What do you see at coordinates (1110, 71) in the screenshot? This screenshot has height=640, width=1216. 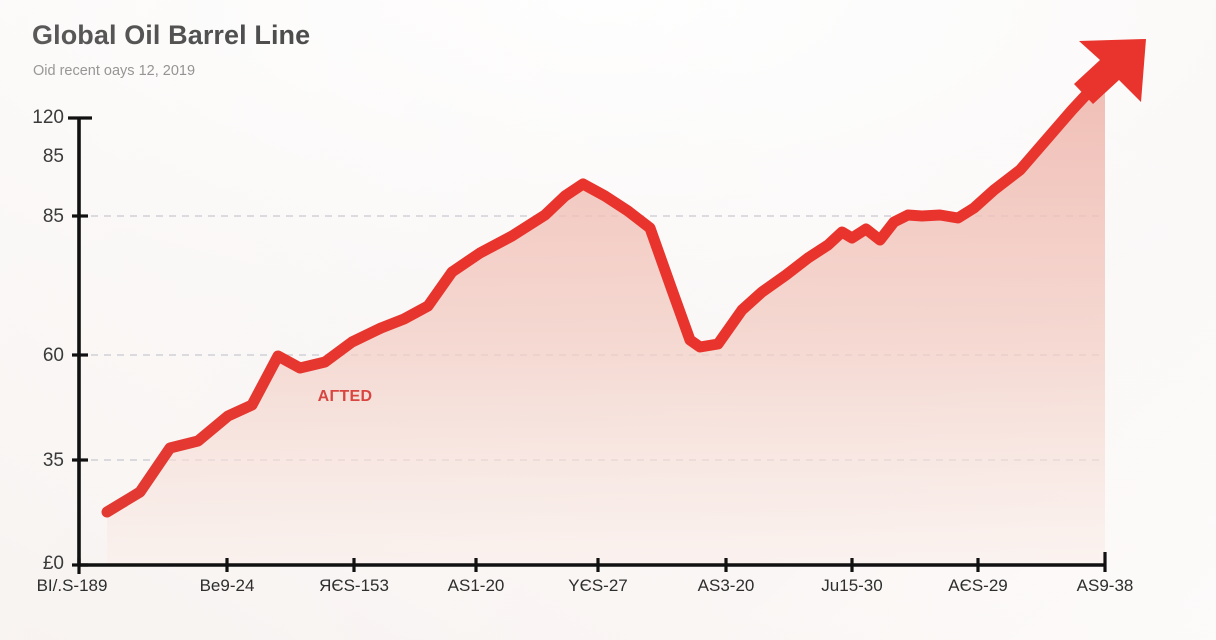 I see `trend-arrow-icon` at bounding box center [1110, 71].